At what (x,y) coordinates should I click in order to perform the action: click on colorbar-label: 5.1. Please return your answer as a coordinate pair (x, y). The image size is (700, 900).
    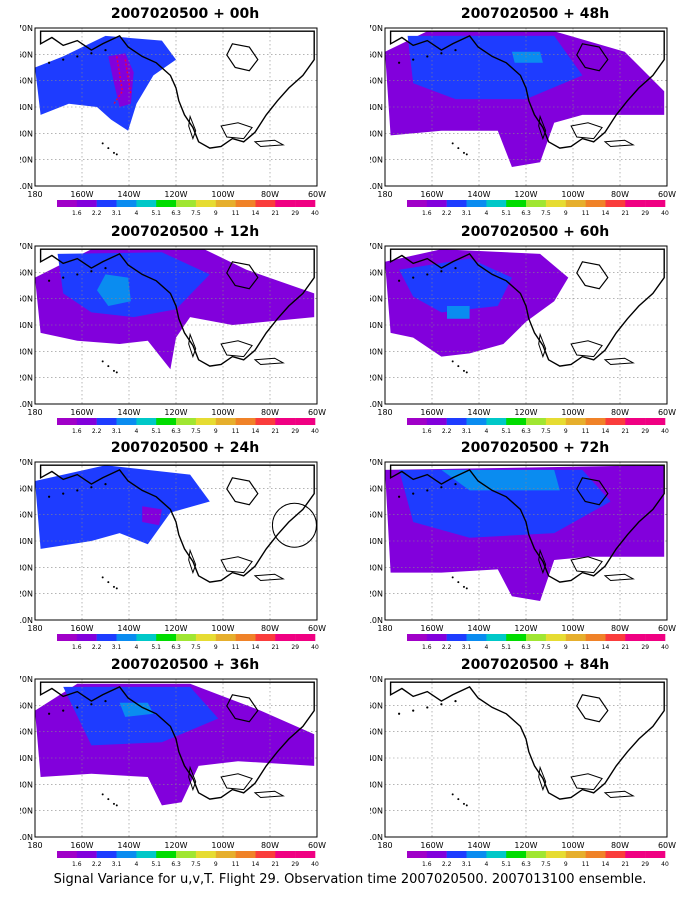
    Looking at the image, I should click on (156, 213).